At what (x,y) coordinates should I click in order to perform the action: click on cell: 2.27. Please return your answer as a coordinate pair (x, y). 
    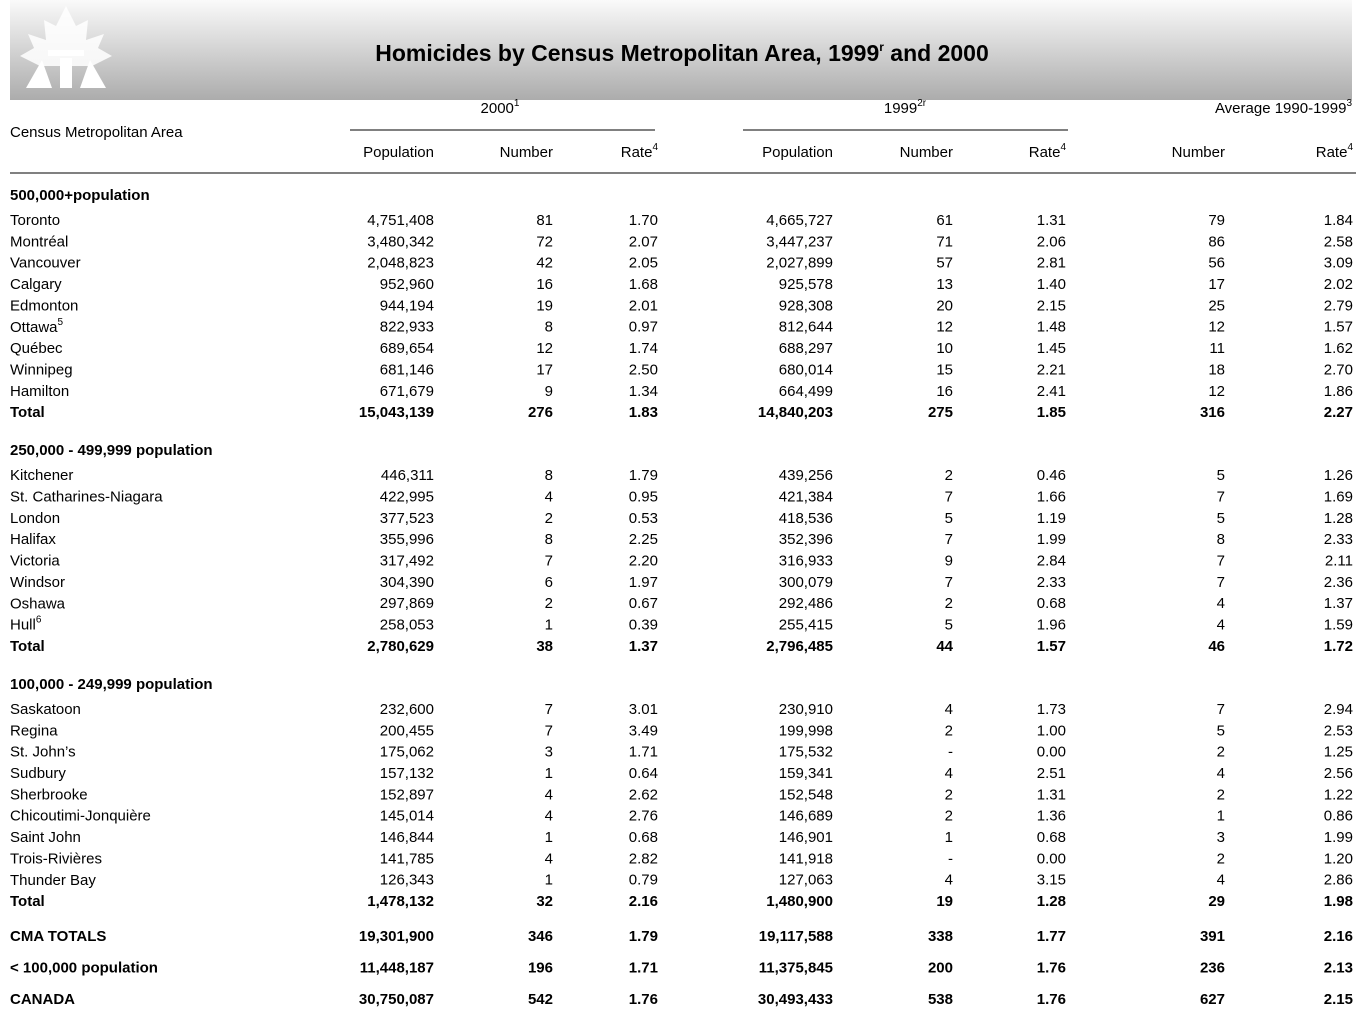
    Looking at the image, I should click on (1338, 412).